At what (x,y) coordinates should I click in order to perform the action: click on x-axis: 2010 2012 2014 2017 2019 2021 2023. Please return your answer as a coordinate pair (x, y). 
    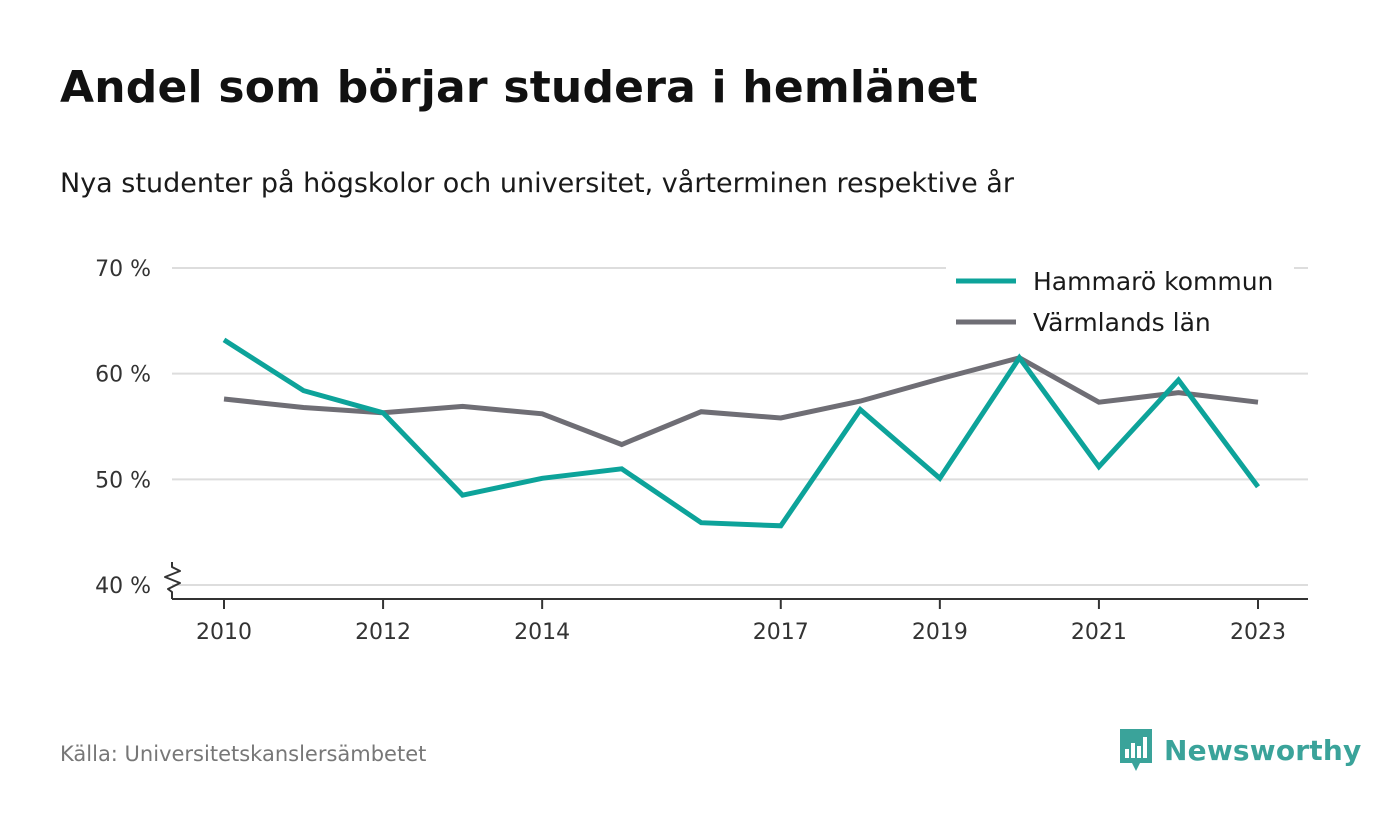
    Looking at the image, I should click on (736, 603).